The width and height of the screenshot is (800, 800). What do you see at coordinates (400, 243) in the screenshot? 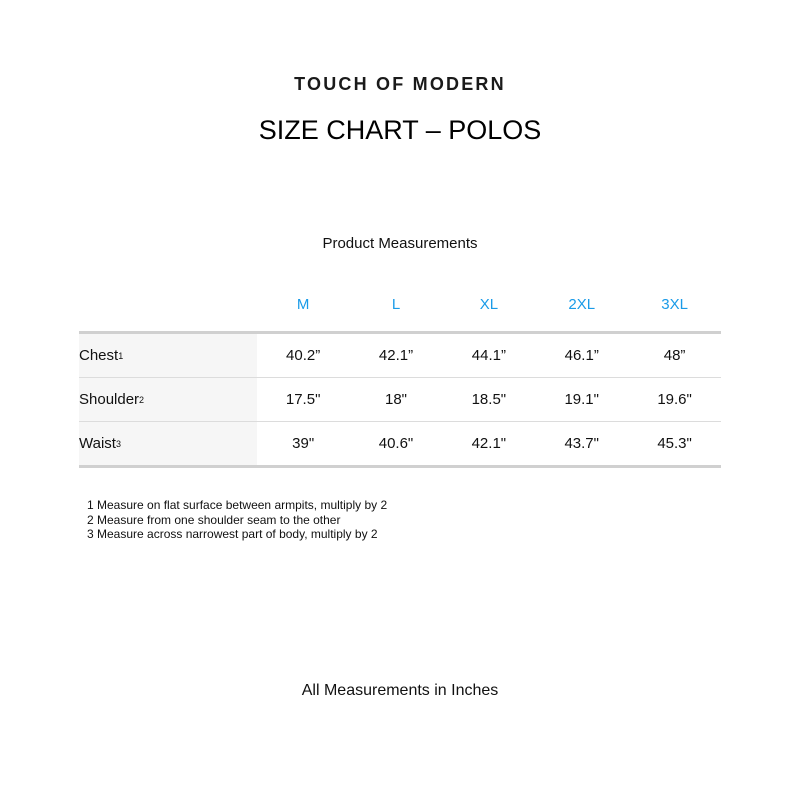
I see `table-caption: Product Measurements` at bounding box center [400, 243].